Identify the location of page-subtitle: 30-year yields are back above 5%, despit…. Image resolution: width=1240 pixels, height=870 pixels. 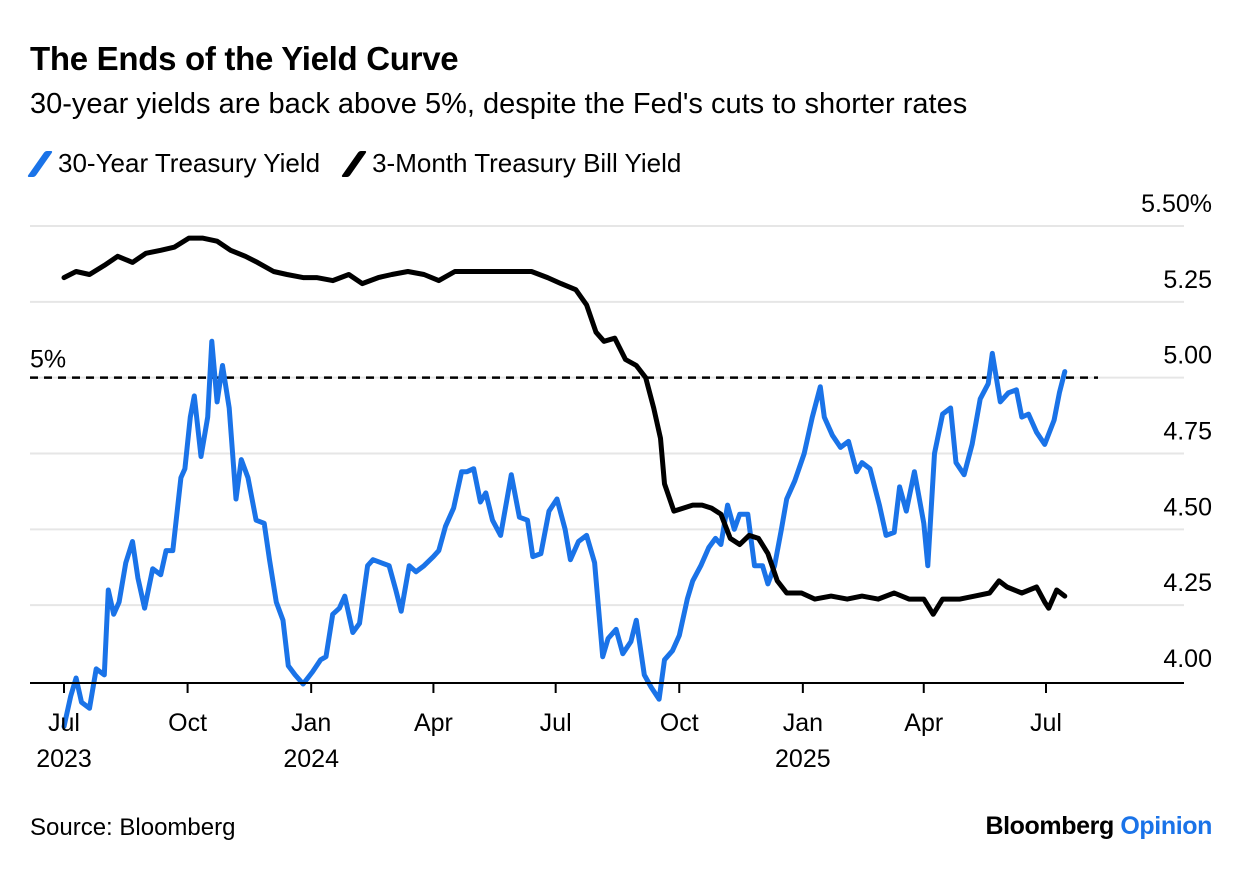
(499, 104).